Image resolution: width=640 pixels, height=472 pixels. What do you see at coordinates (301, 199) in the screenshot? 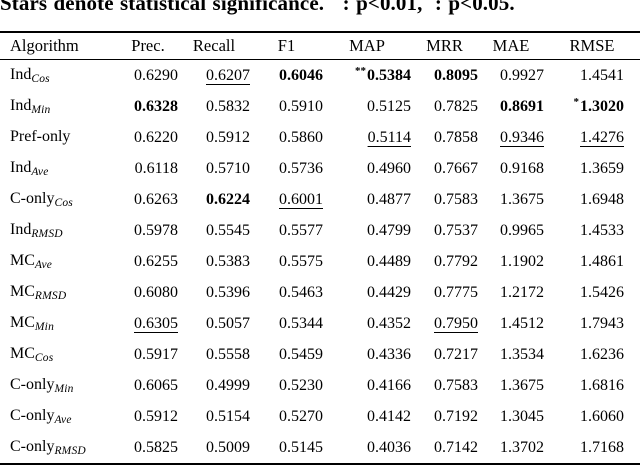
I see `metric-value-f1: 0.6001` at bounding box center [301, 199].